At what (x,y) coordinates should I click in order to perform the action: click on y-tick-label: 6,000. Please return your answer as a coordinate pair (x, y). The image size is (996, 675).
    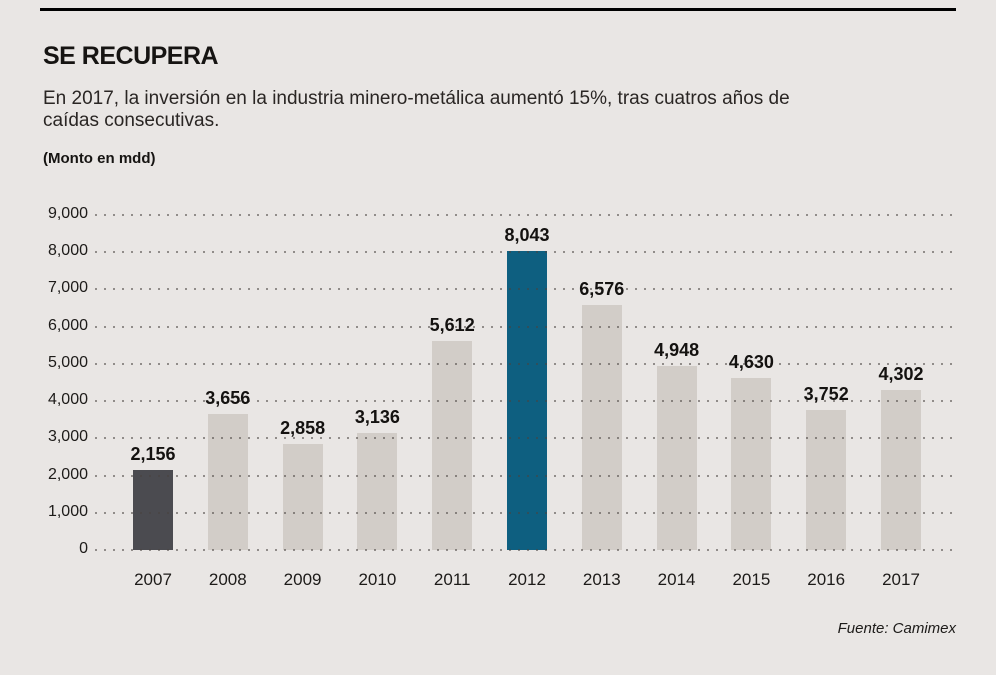
    Looking at the image, I should click on (67, 325).